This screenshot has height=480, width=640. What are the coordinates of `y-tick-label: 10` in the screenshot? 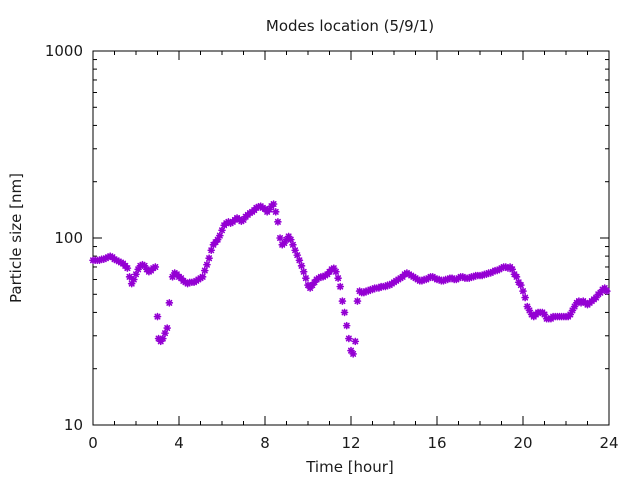 It's located at (73, 425).